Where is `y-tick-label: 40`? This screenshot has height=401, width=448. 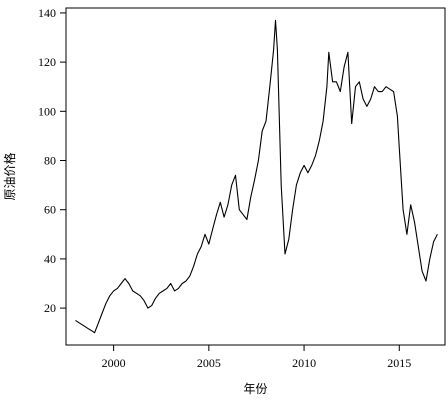
y-tick-label: 40 is located at coordinates (50, 259).